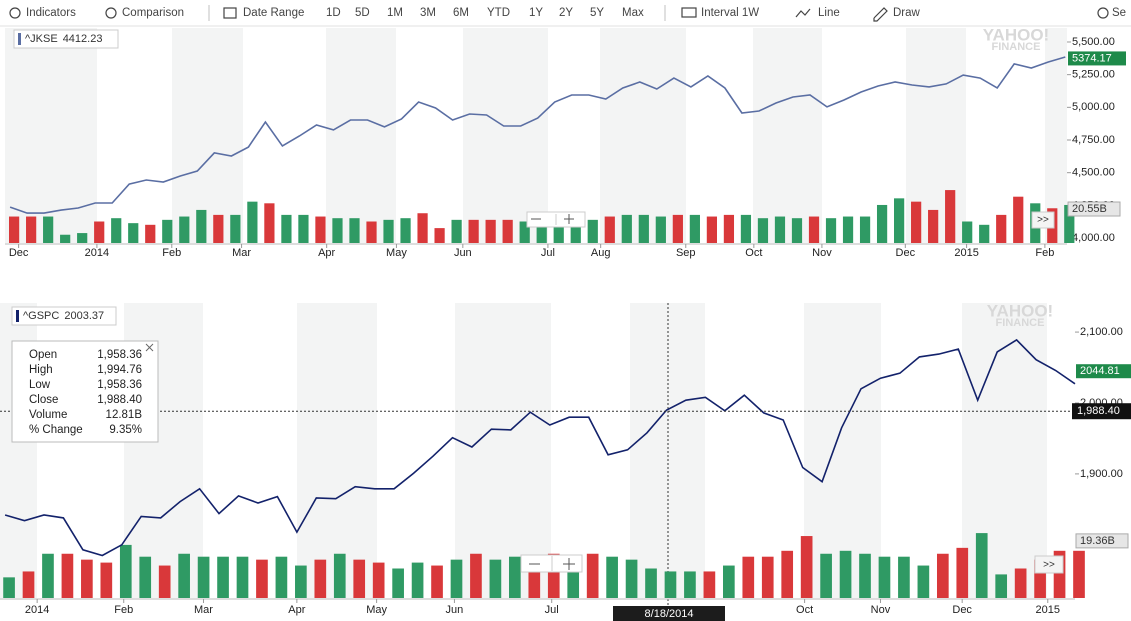  Describe the element at coordinates (1093, 75) in the screenshot. I see `y-tick-label: 5,250.00` at that location.